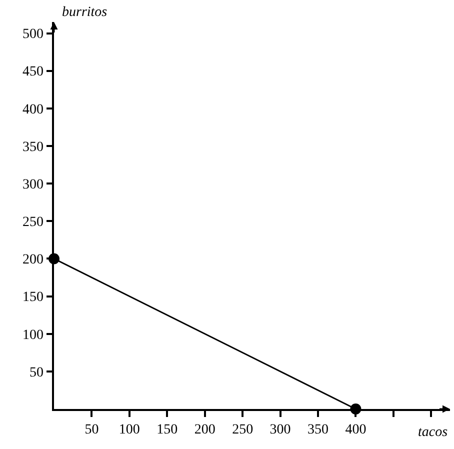 The height and width of the screenshot is (449, 454). Describe the element at coordinates (33, 335) in the screenshot. I see `y-tick-label: 100` at that location.